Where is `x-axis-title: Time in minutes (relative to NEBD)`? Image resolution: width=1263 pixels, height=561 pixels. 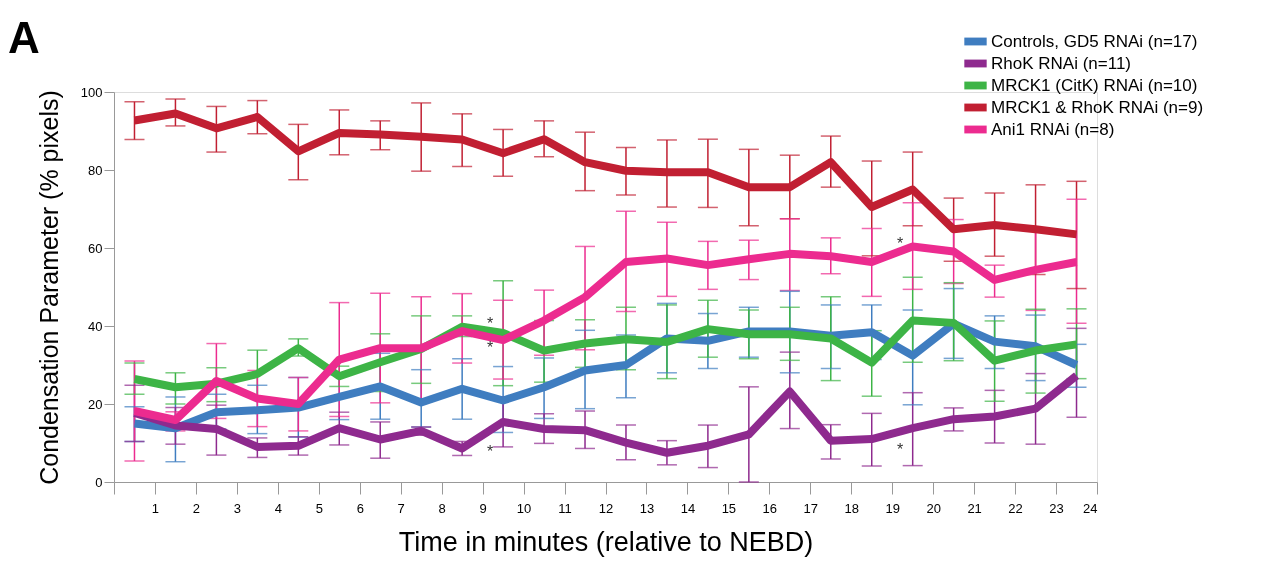
x-axis-title: Time in minutes (relative to NEBD) is located at coordinates (606, 541).